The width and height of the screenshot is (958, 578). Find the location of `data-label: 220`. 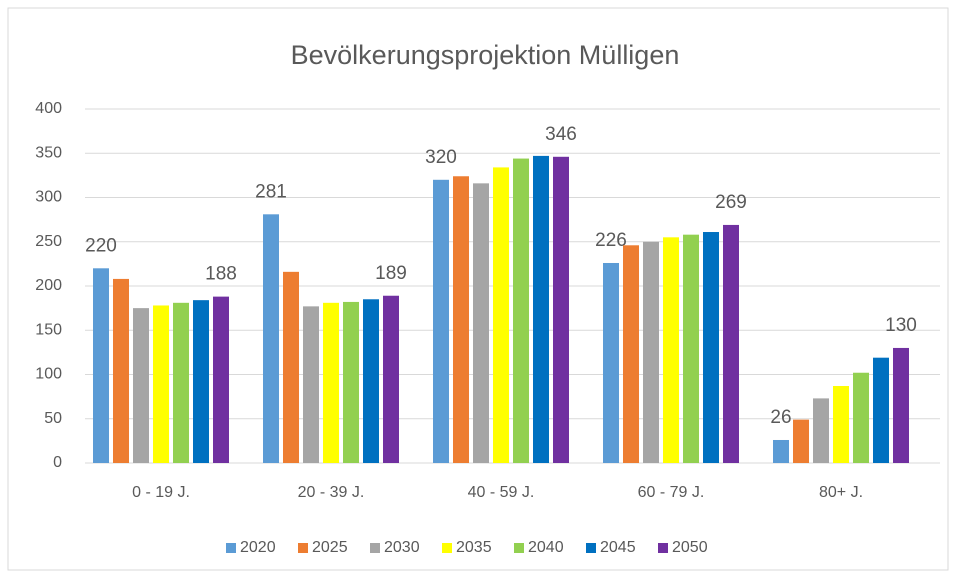

data-label: 220 is located at coordinates (101, 245).